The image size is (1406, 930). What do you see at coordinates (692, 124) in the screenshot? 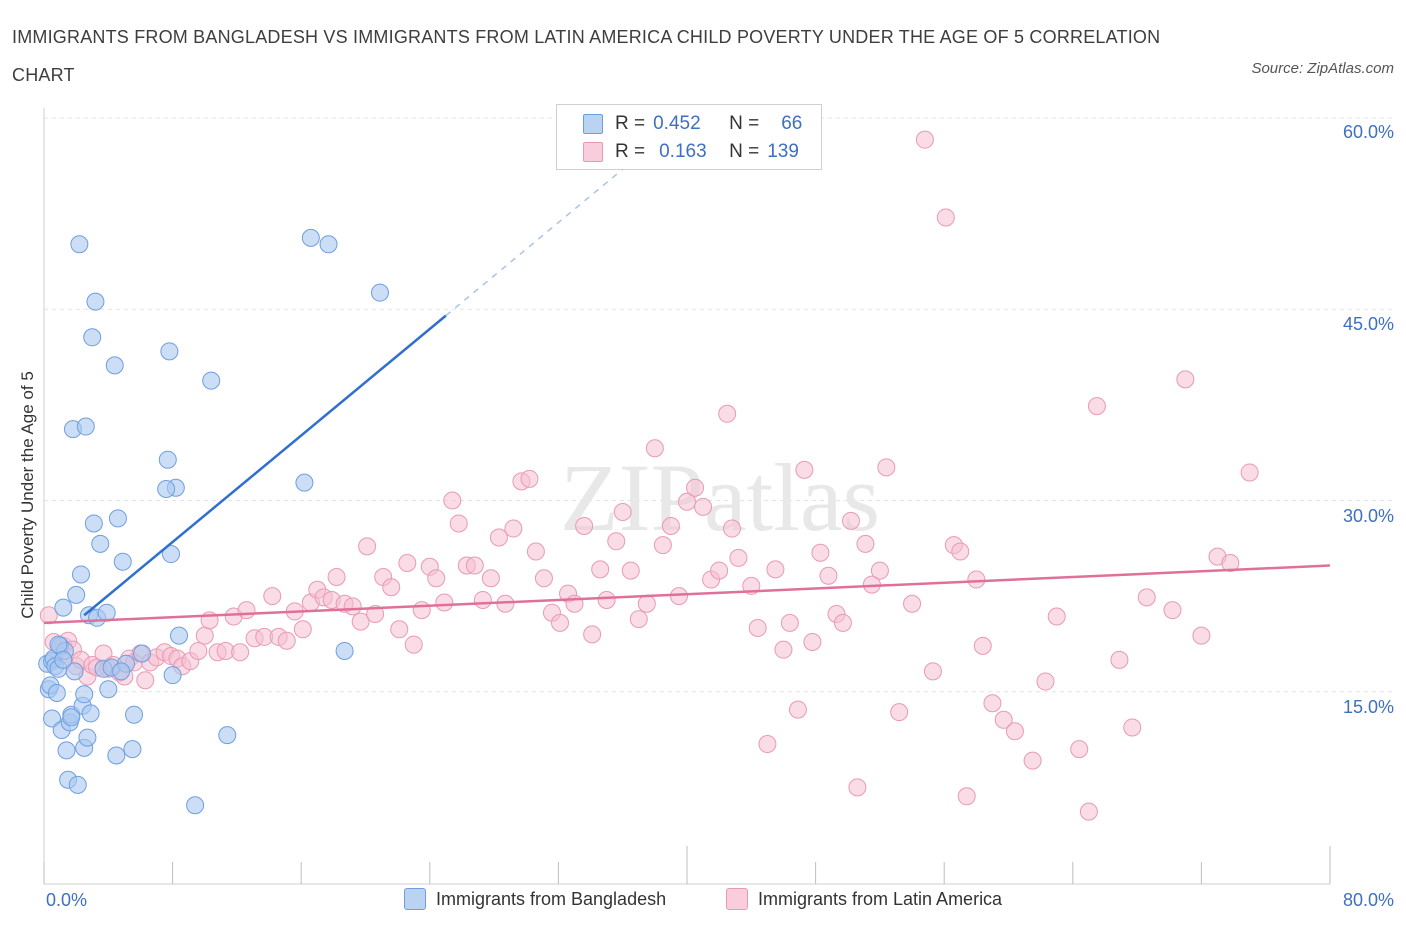
I see `legend-row-bangladesh: R = 0.452 N = 66` at bounding box center [692, 124].